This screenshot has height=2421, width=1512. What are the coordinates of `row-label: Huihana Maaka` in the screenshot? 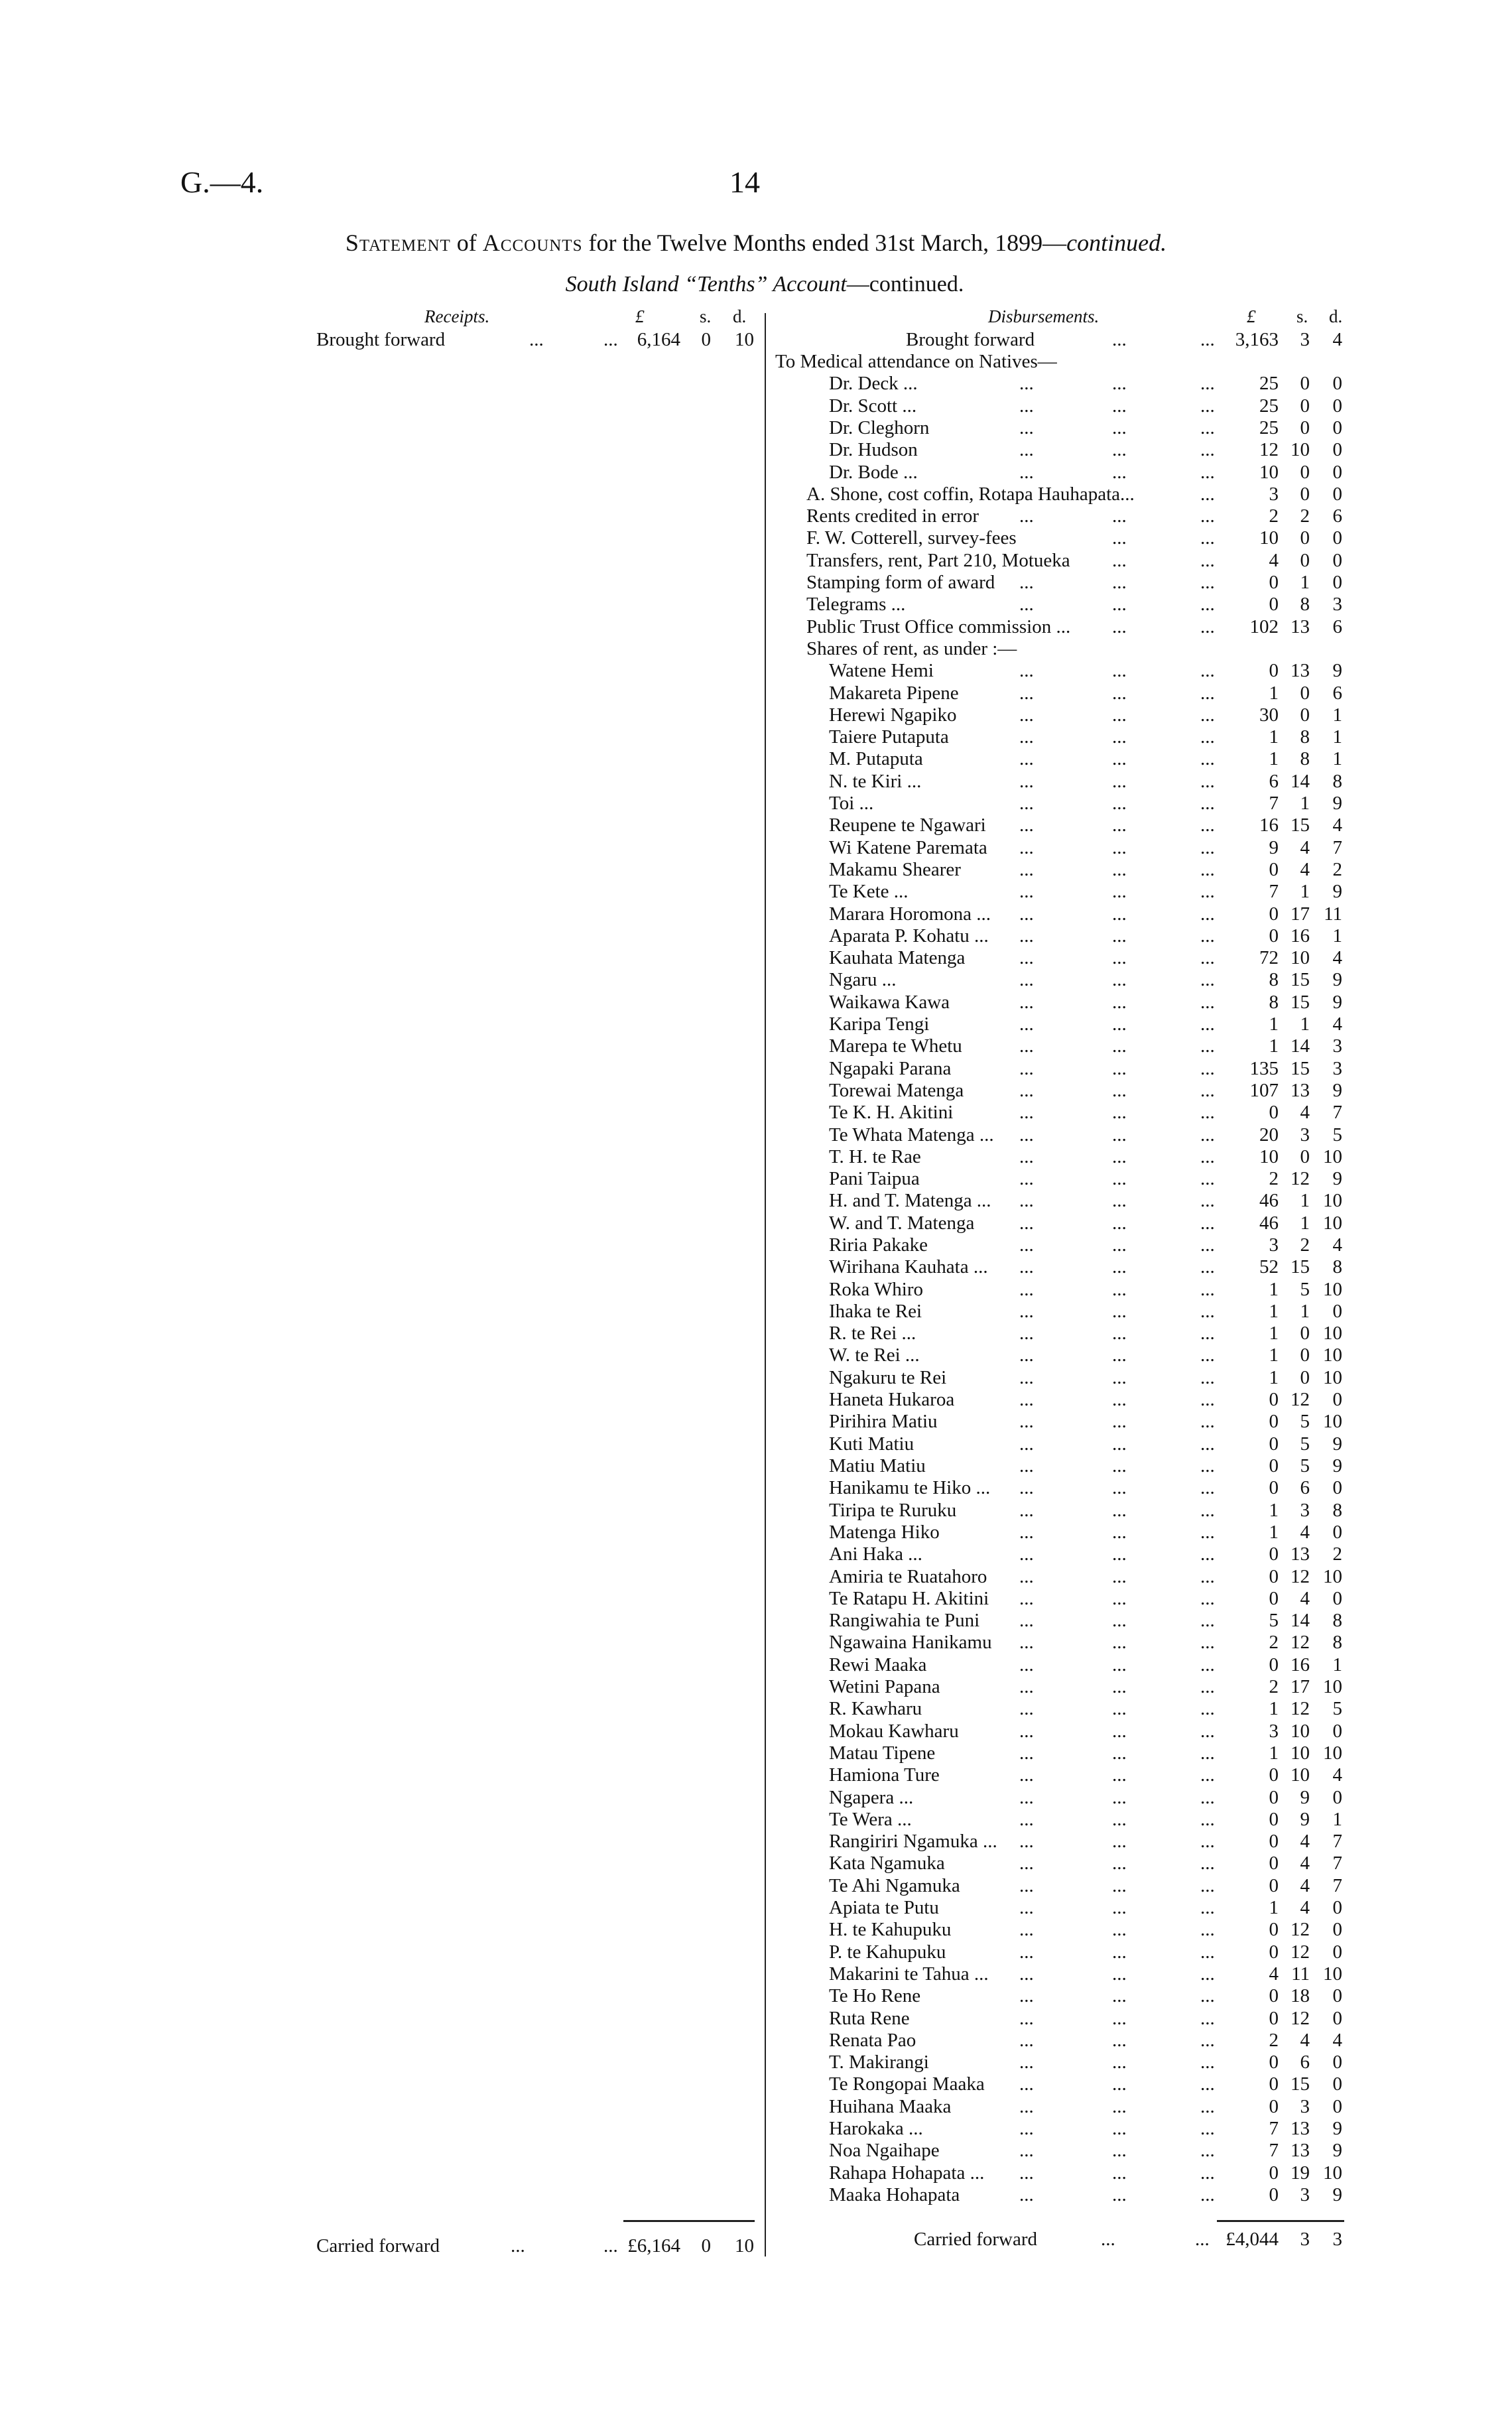 It's located at (890, 2106).